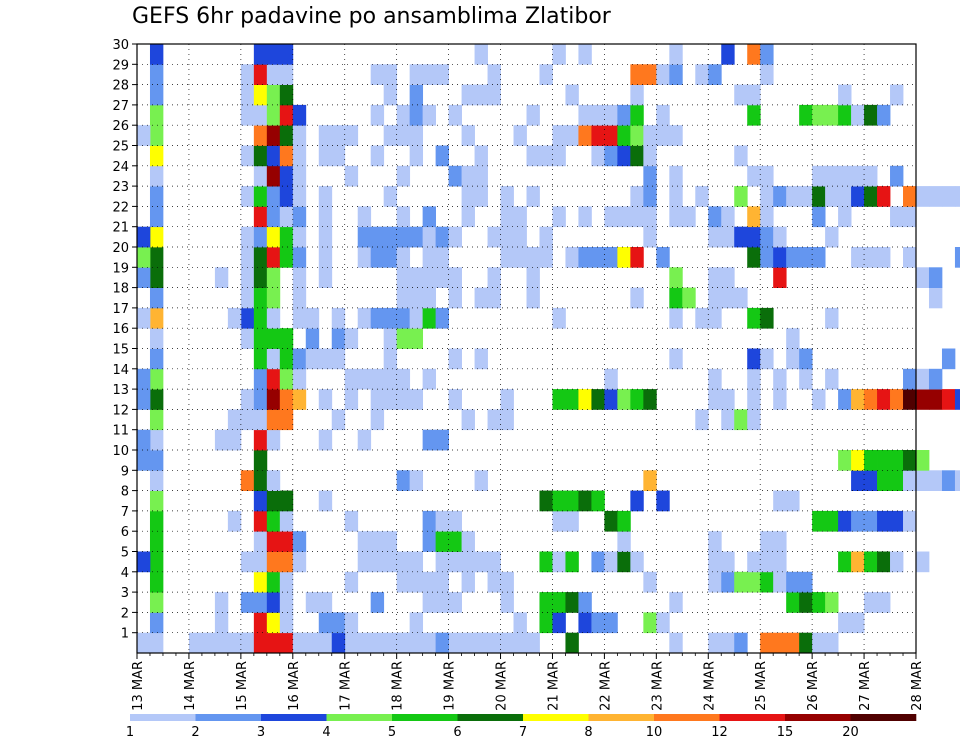  I want to click on x-tick-label: 22 MAR, so click(605, 686).